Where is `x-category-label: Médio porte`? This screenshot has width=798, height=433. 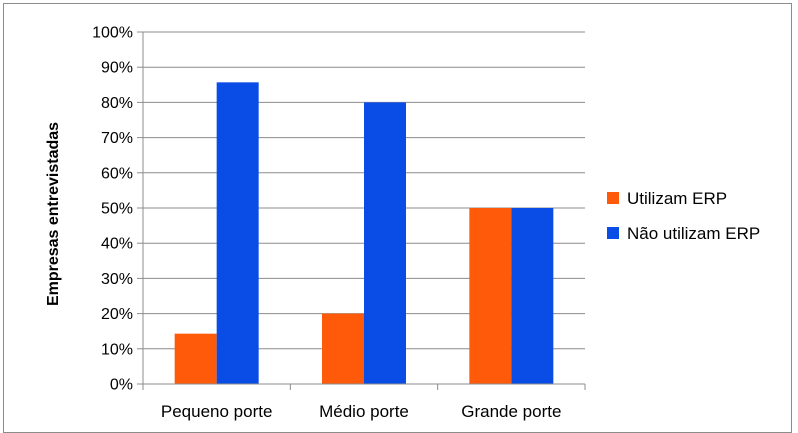
x-category-label: Médio porte is located at coordinates (364, 411).